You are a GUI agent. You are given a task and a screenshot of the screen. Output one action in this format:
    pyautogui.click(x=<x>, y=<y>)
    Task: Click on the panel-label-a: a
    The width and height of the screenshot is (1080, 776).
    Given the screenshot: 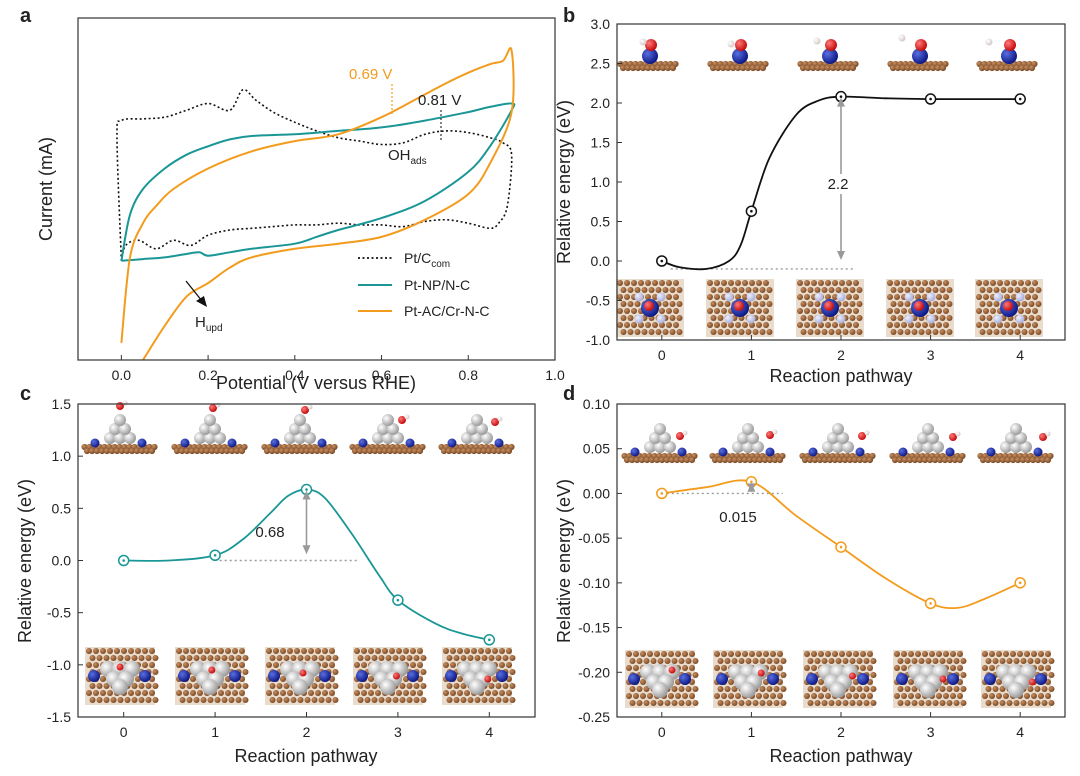 What is the action you would take?
    pyautogui.click(x=26, y=16)
    